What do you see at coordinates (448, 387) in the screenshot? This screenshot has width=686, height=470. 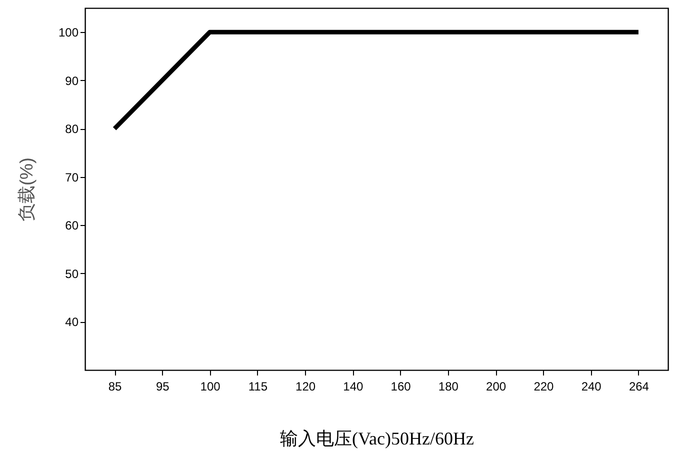 I see `x-tick-label: 180` at bounding box center [448, 387].